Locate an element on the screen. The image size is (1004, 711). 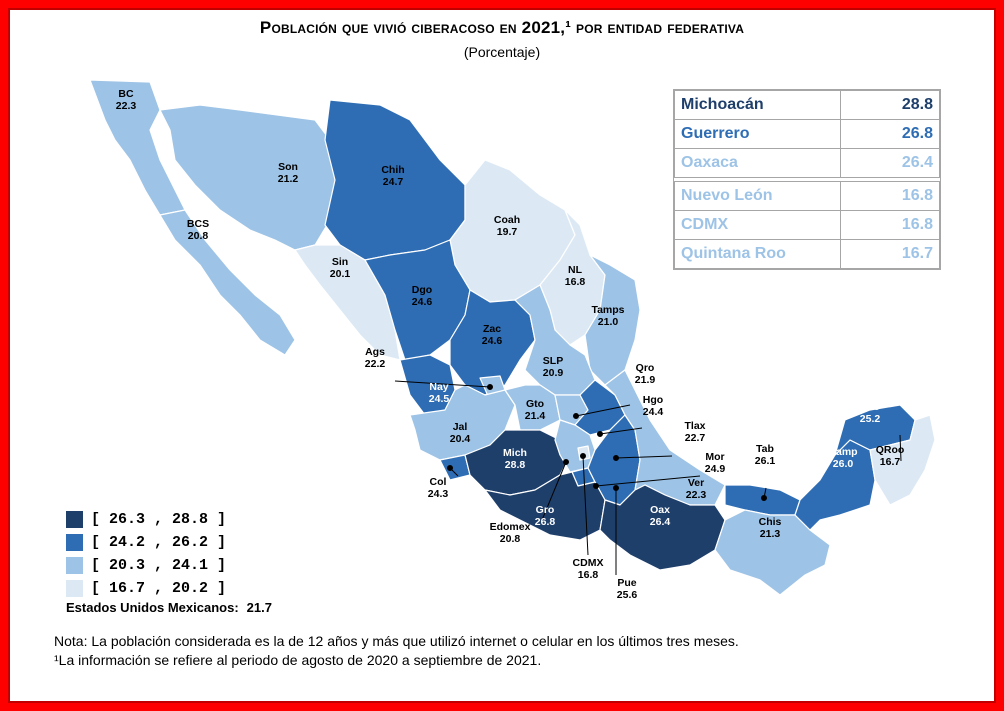
ranking-value: 16.7 is located at coordinates (890, 254).